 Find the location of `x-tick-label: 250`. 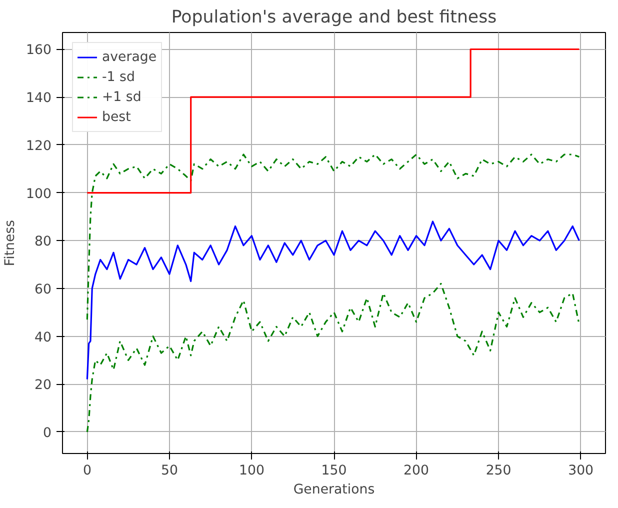

x-tick-label: 250 is located at coordinates (499, 471).